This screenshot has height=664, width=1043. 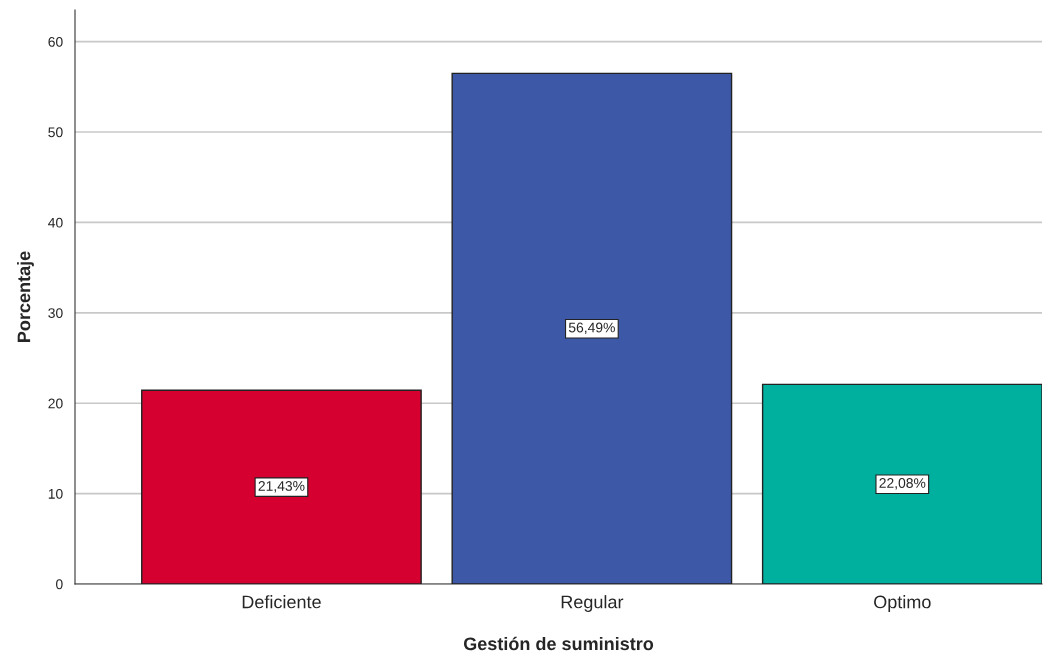 I want to click on data-label: 22,08%, so click(x=902, y=484).